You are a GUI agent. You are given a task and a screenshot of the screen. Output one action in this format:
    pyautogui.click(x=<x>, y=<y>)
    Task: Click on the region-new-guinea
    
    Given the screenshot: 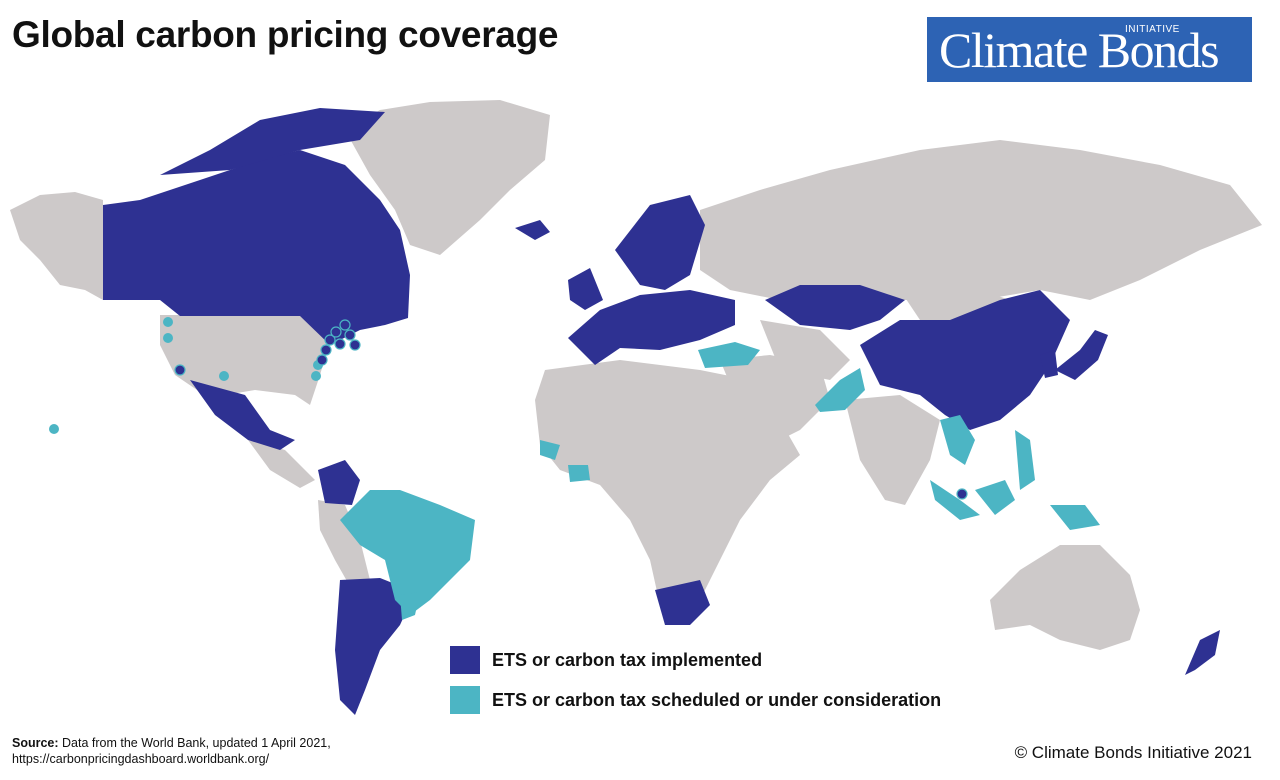 What is the action you would take?
    pyautogui.click(x=1075, y=517)
    